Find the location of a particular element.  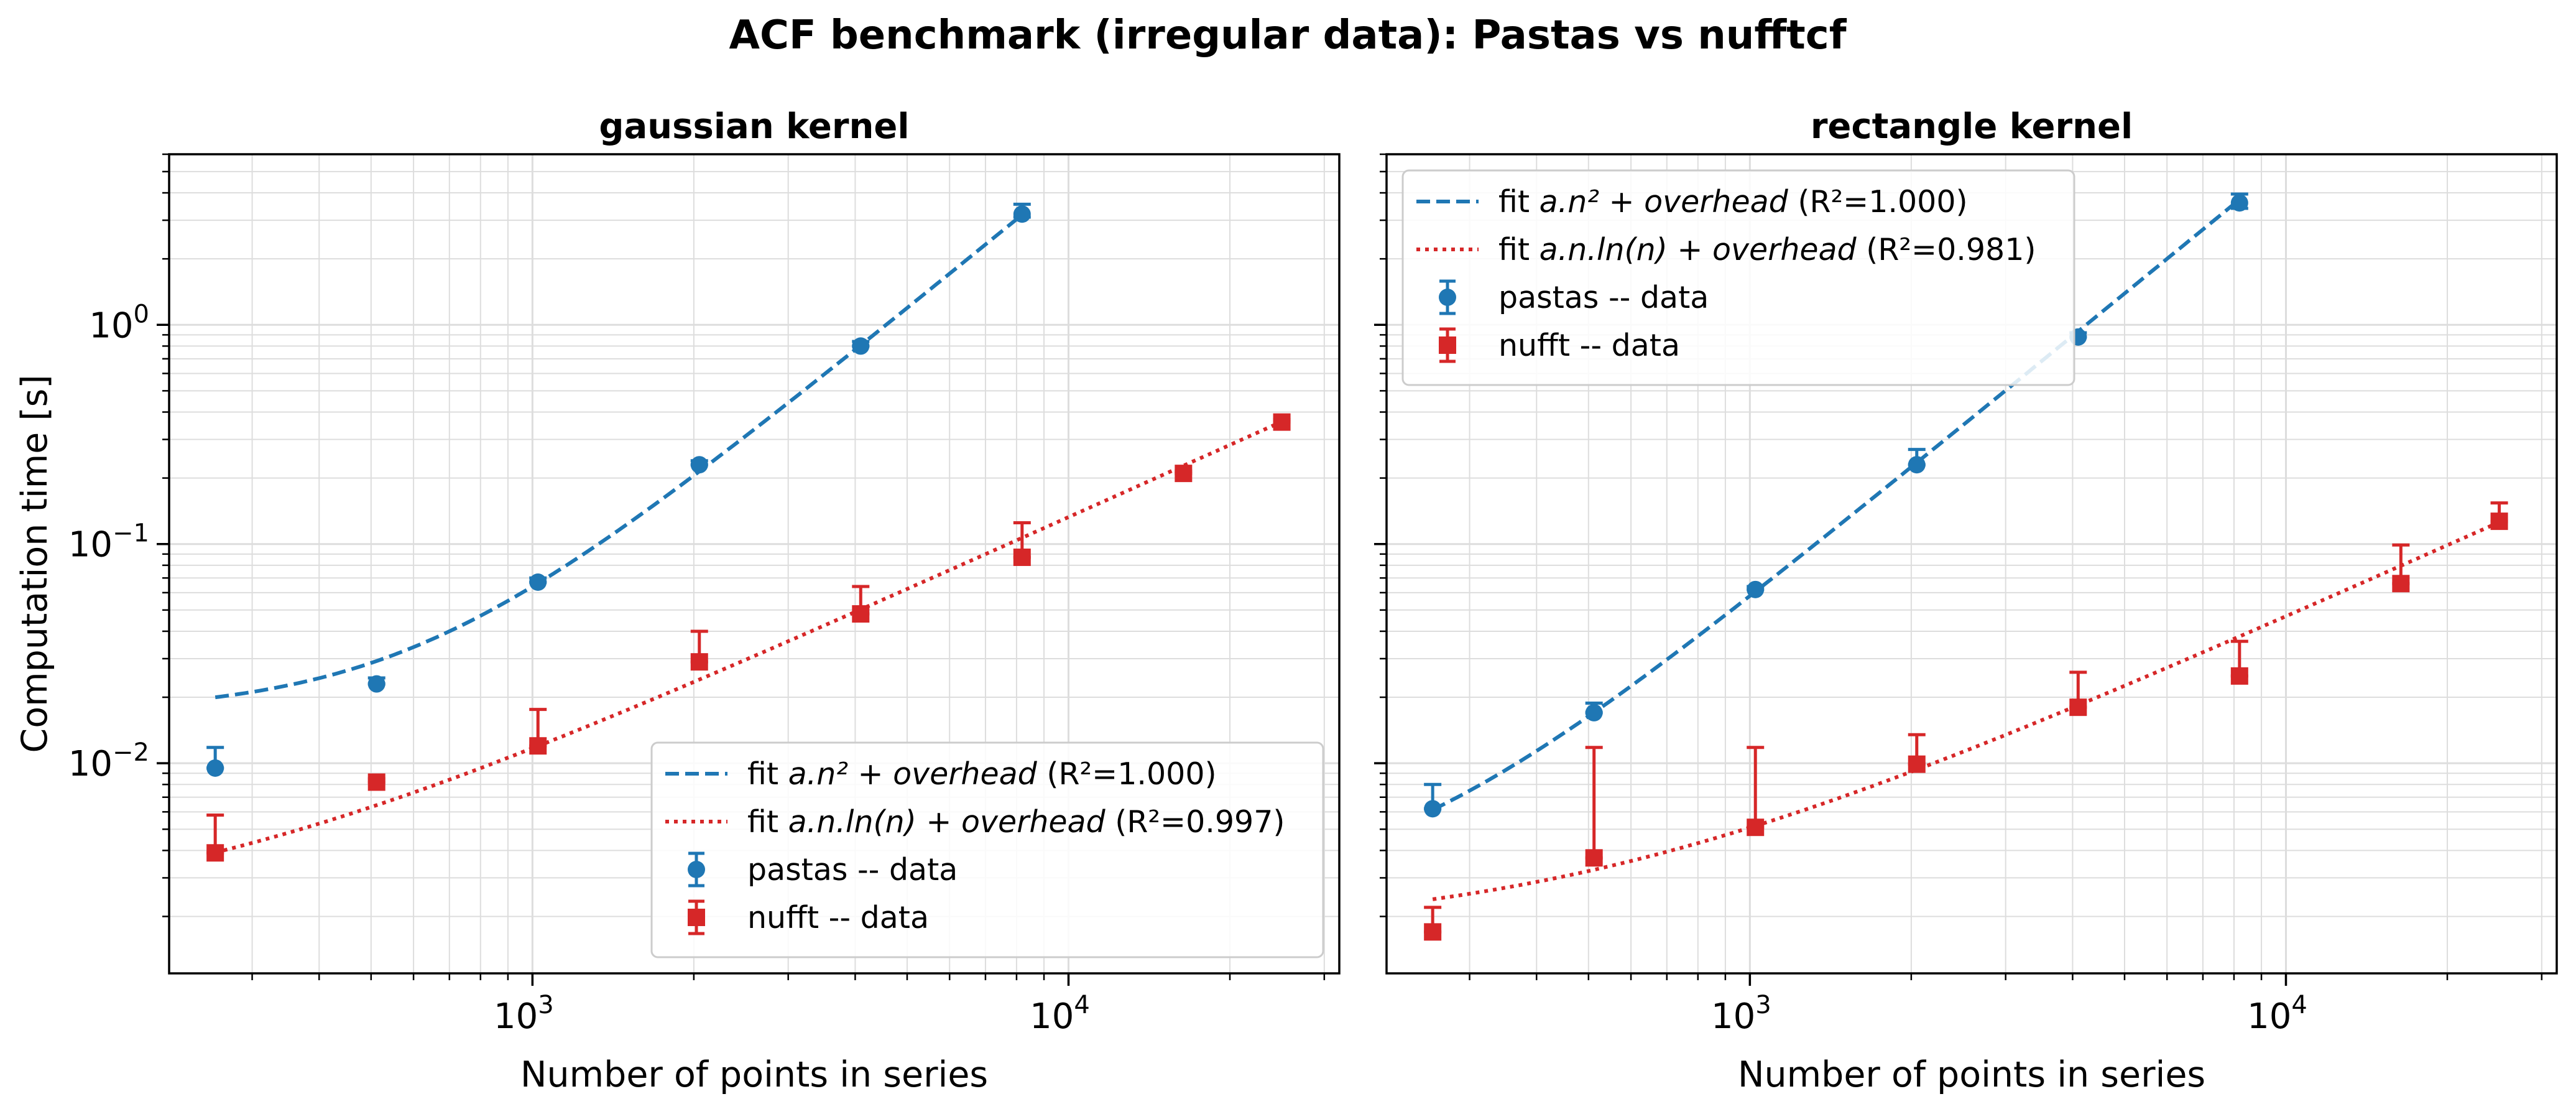

y-tick-label: 10⁰ is located at coordinates (119, 323).